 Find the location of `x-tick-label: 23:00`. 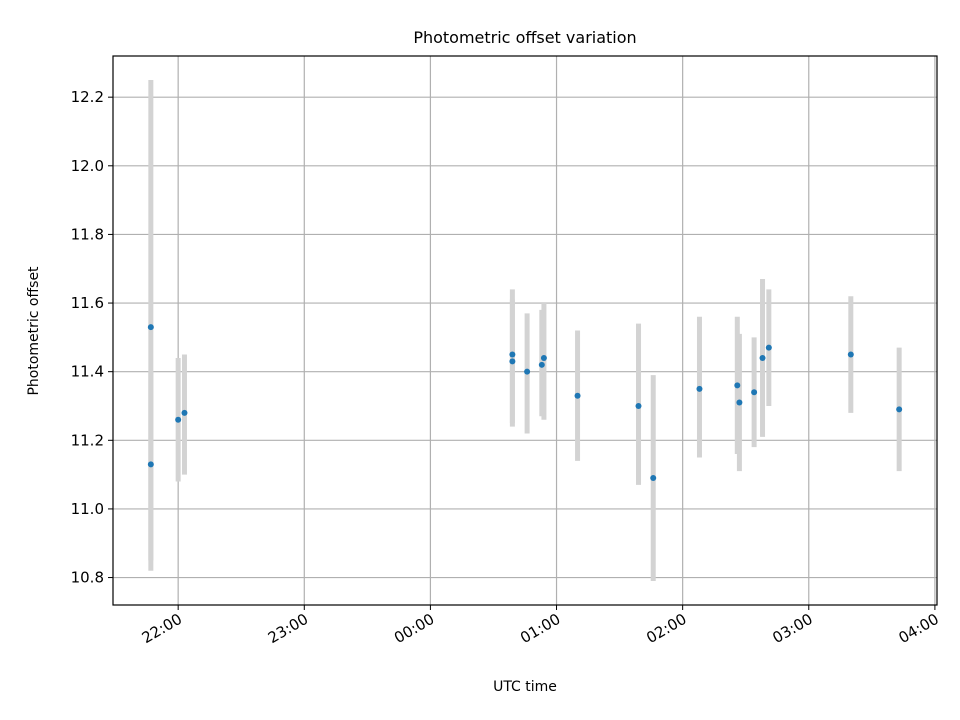

x-tick-label: 23:00 is located at coordinates (288, 628).